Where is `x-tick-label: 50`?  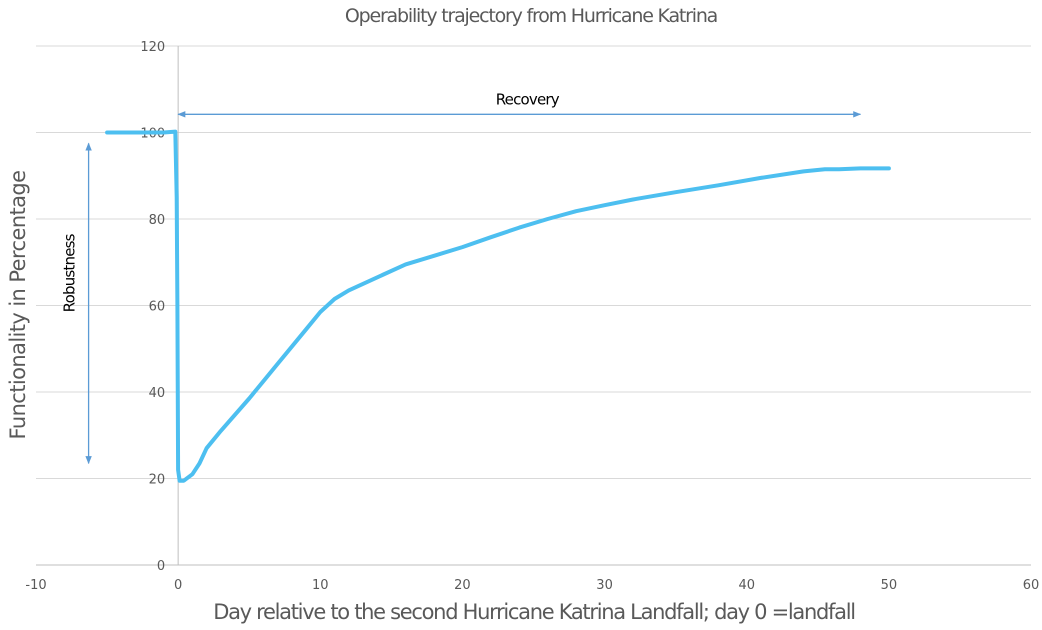 x-tick-label: 50 is located at coordinates (889, 585).